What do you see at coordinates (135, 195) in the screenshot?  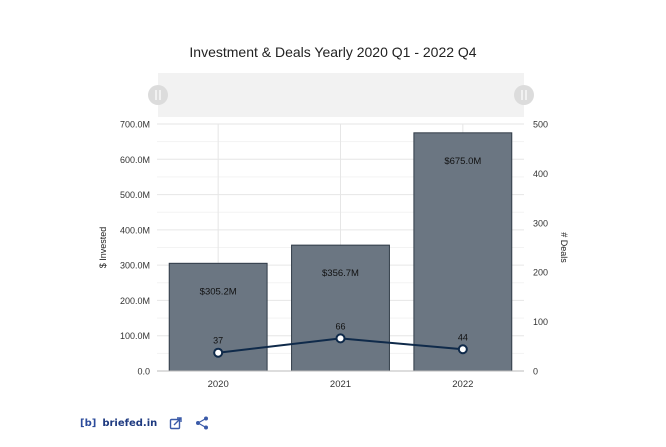 I see `y-left-tick-label: 500.0M` at bounding box center [135, 195].